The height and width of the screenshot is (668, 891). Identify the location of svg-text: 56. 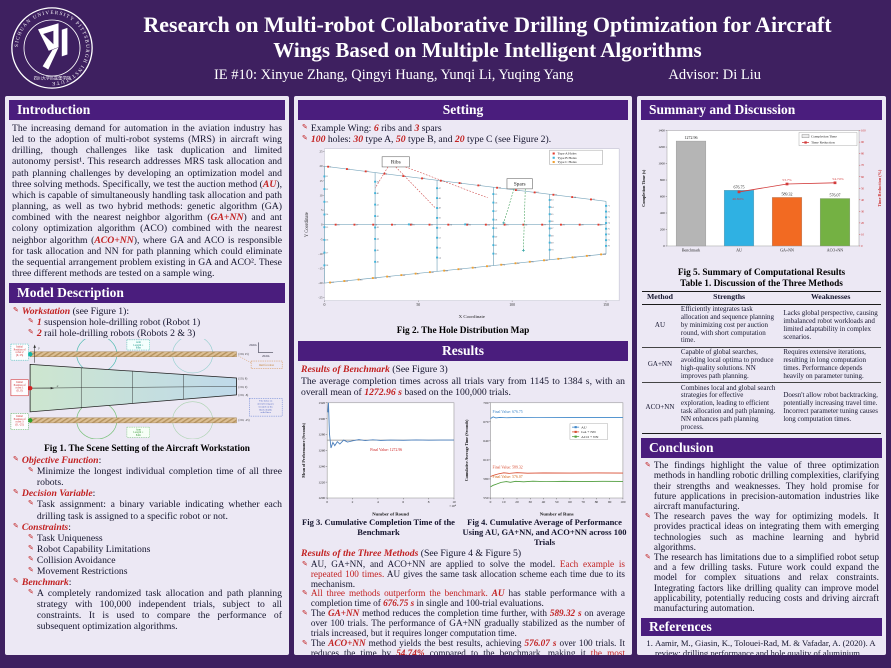
(496, 202).